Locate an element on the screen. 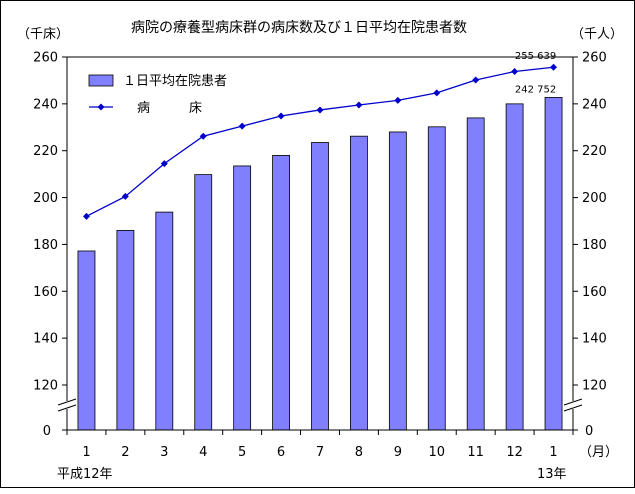  right-y-tick-label: 220 is located at coordinates (594, 151).